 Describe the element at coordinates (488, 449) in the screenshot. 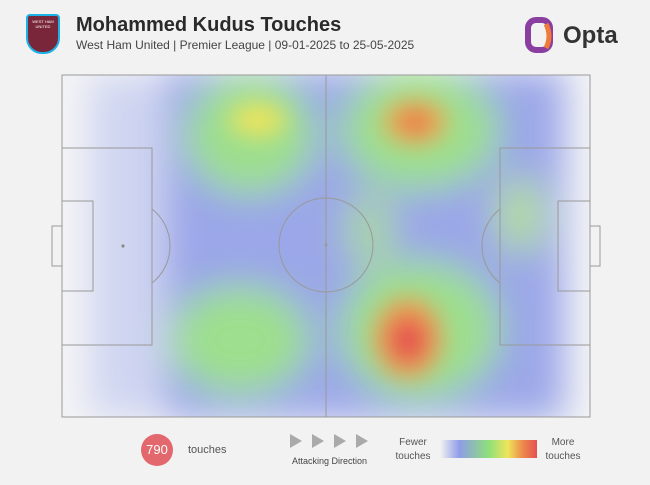

I see `legend-gradient` at that location.